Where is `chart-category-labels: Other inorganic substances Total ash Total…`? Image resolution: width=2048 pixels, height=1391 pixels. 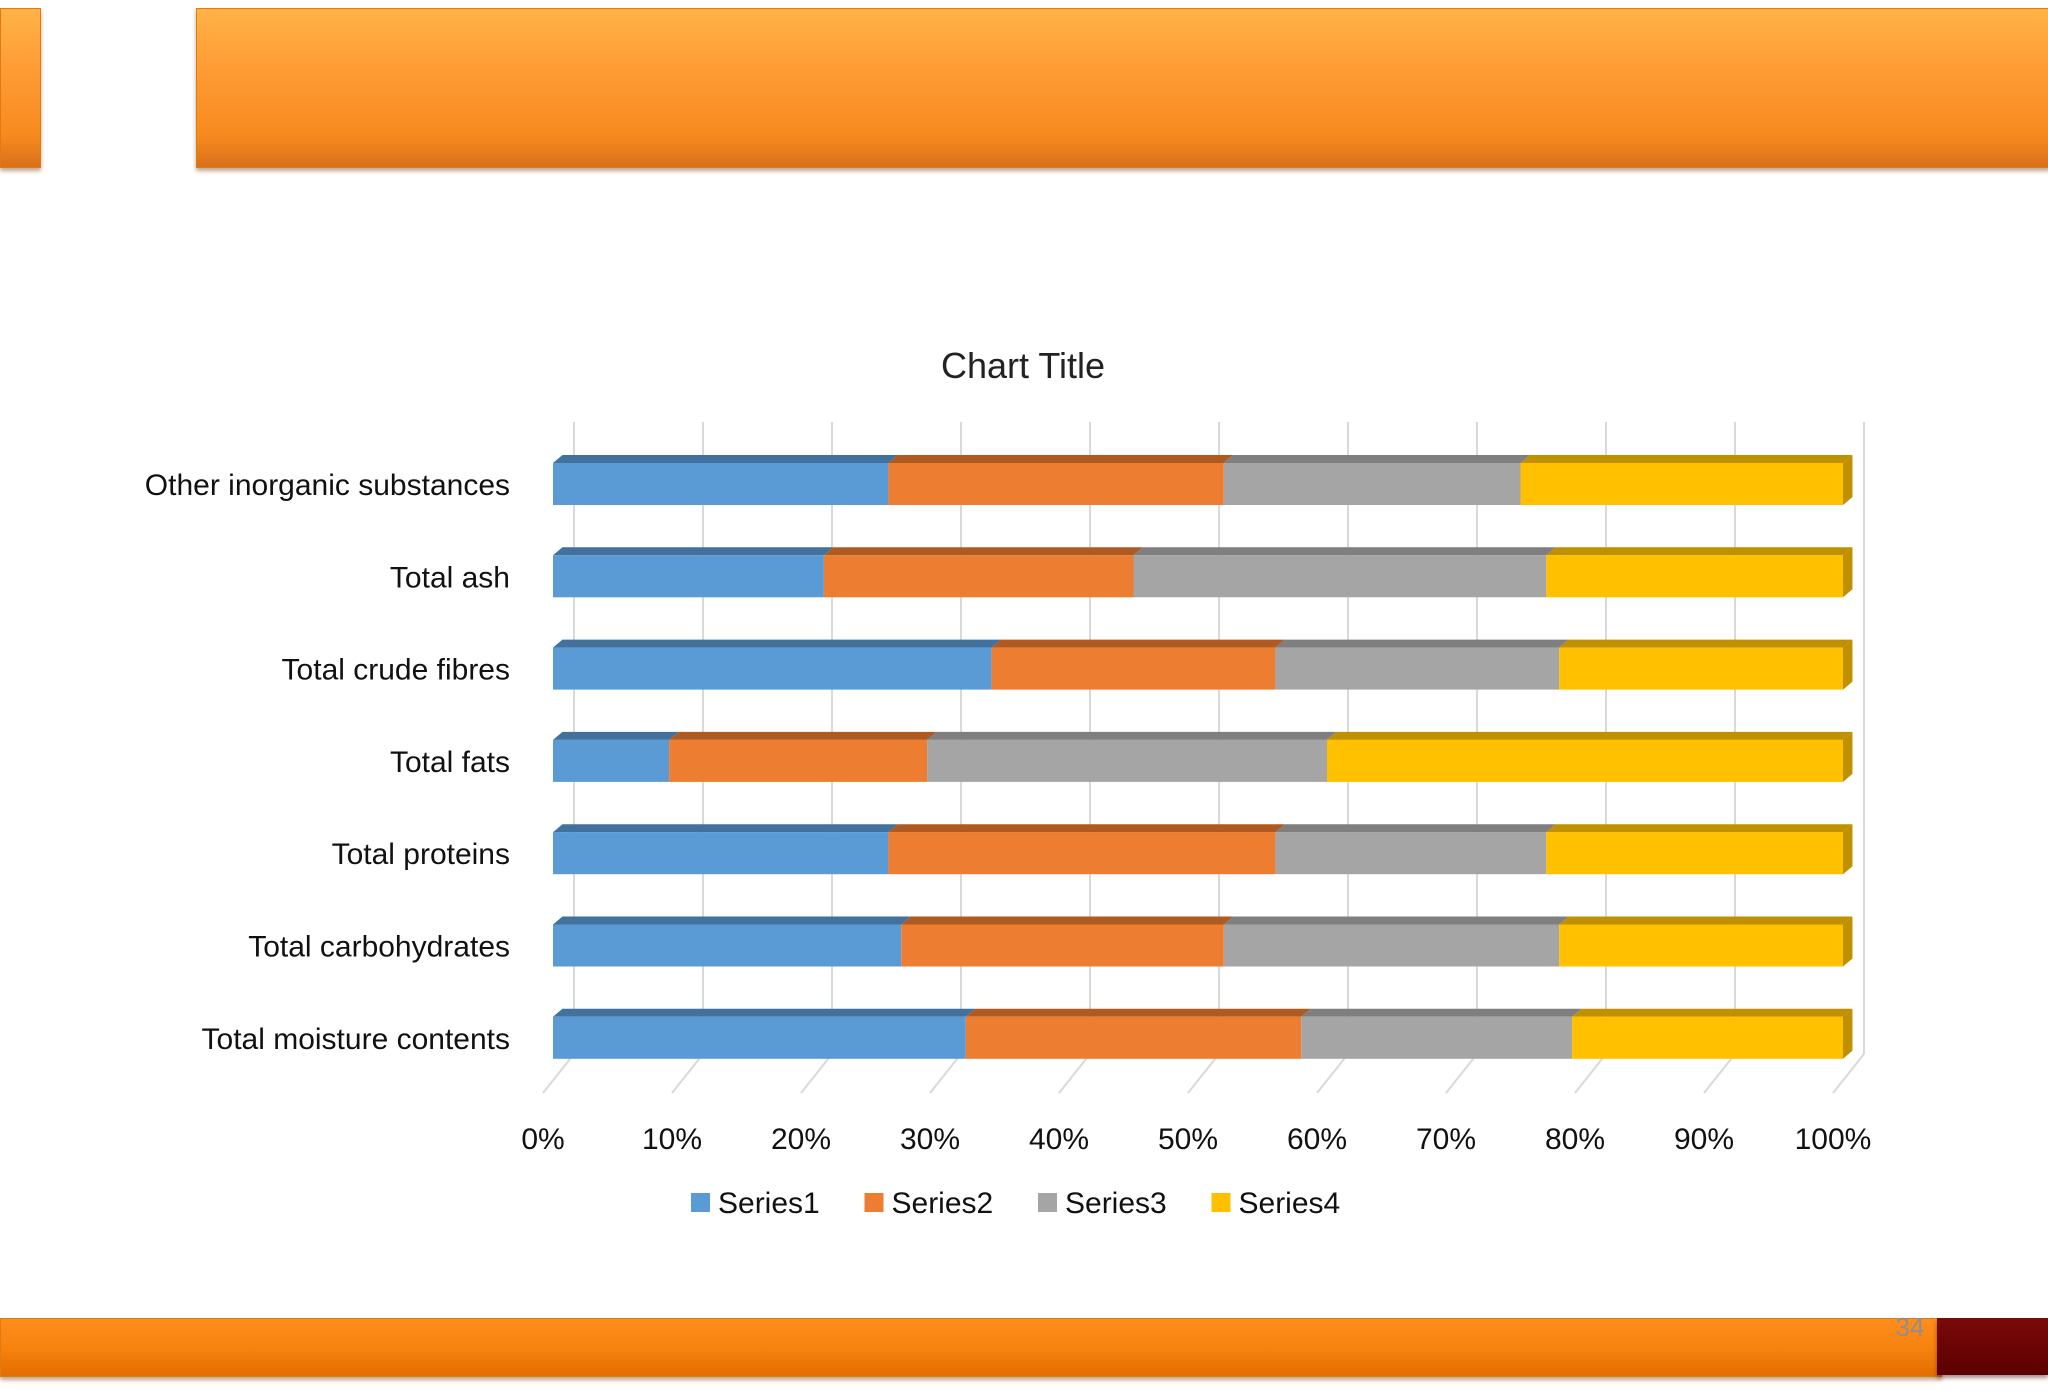 chart-category-labels: Other inorganic substances Total ash Total… is located at coordinates (327, 762).